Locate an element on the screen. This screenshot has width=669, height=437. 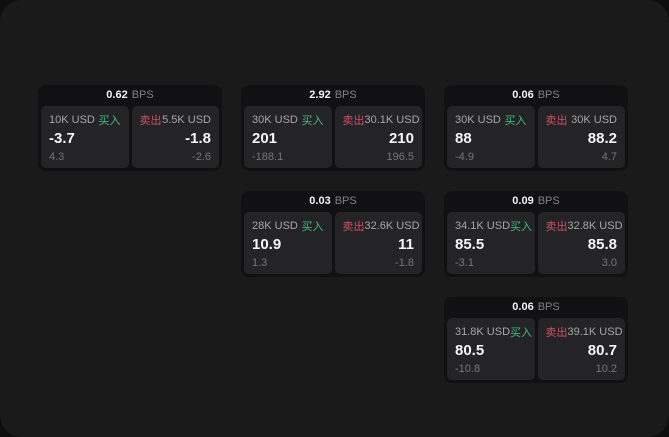
sell-pane: 卖出 30.1K USD 210 196.5 is located at coordinates (378, 137).